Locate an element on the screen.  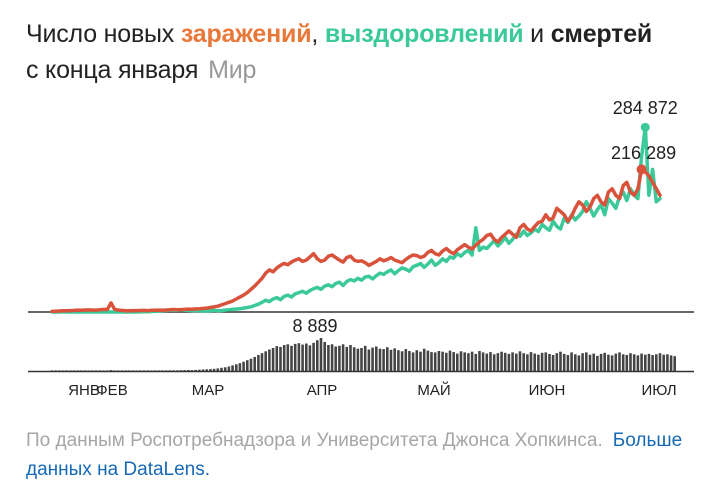
x-tick-label: ИЮЛ is located at coordinates (658, 390).